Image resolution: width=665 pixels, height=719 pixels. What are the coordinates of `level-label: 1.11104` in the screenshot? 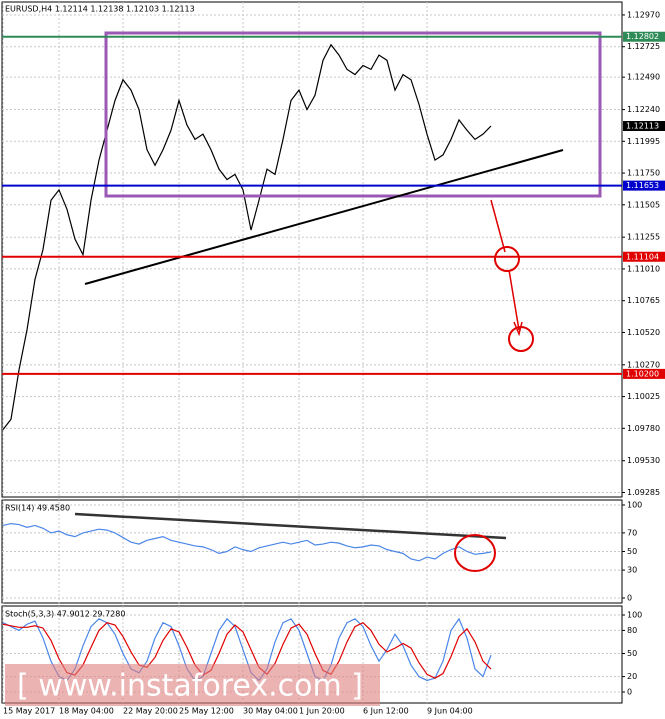 It's located at (642, 256).